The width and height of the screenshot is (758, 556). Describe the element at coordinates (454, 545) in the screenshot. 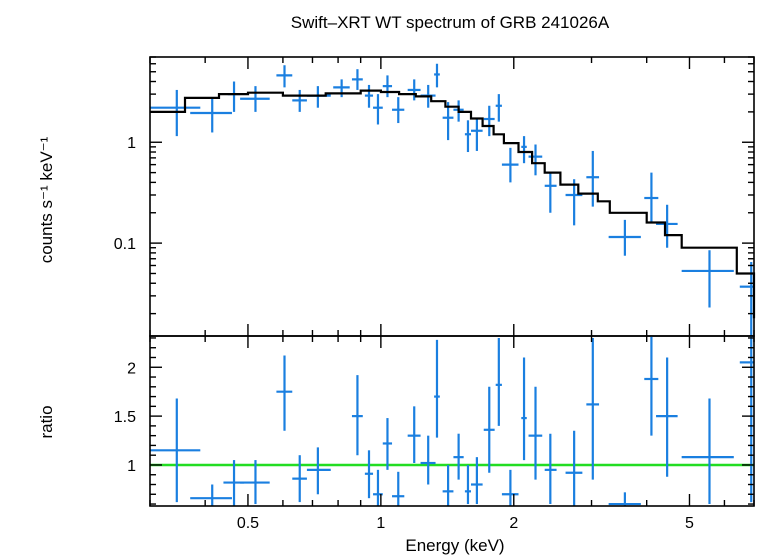

I see `x-axis-label: Energy (keV)` at that location.